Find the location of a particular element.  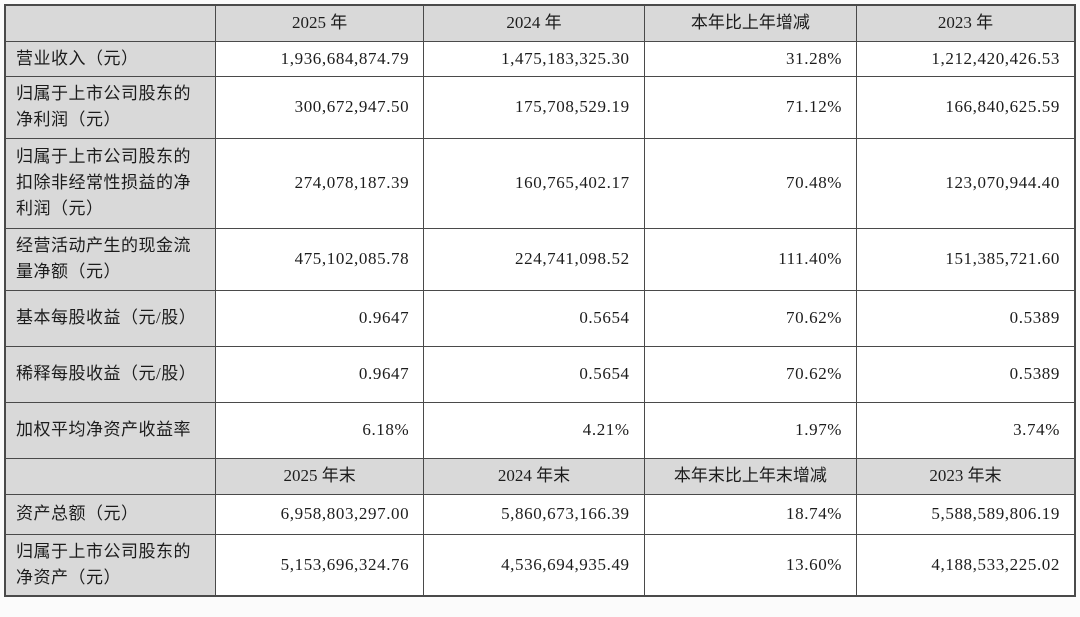

row-label: 资产总额（元） is located at coordinates (110, 514).